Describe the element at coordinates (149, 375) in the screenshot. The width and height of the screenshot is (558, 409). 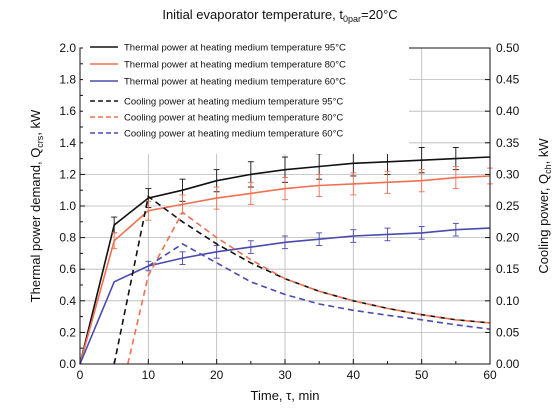
I see `x-tick-label: 10` at that location.